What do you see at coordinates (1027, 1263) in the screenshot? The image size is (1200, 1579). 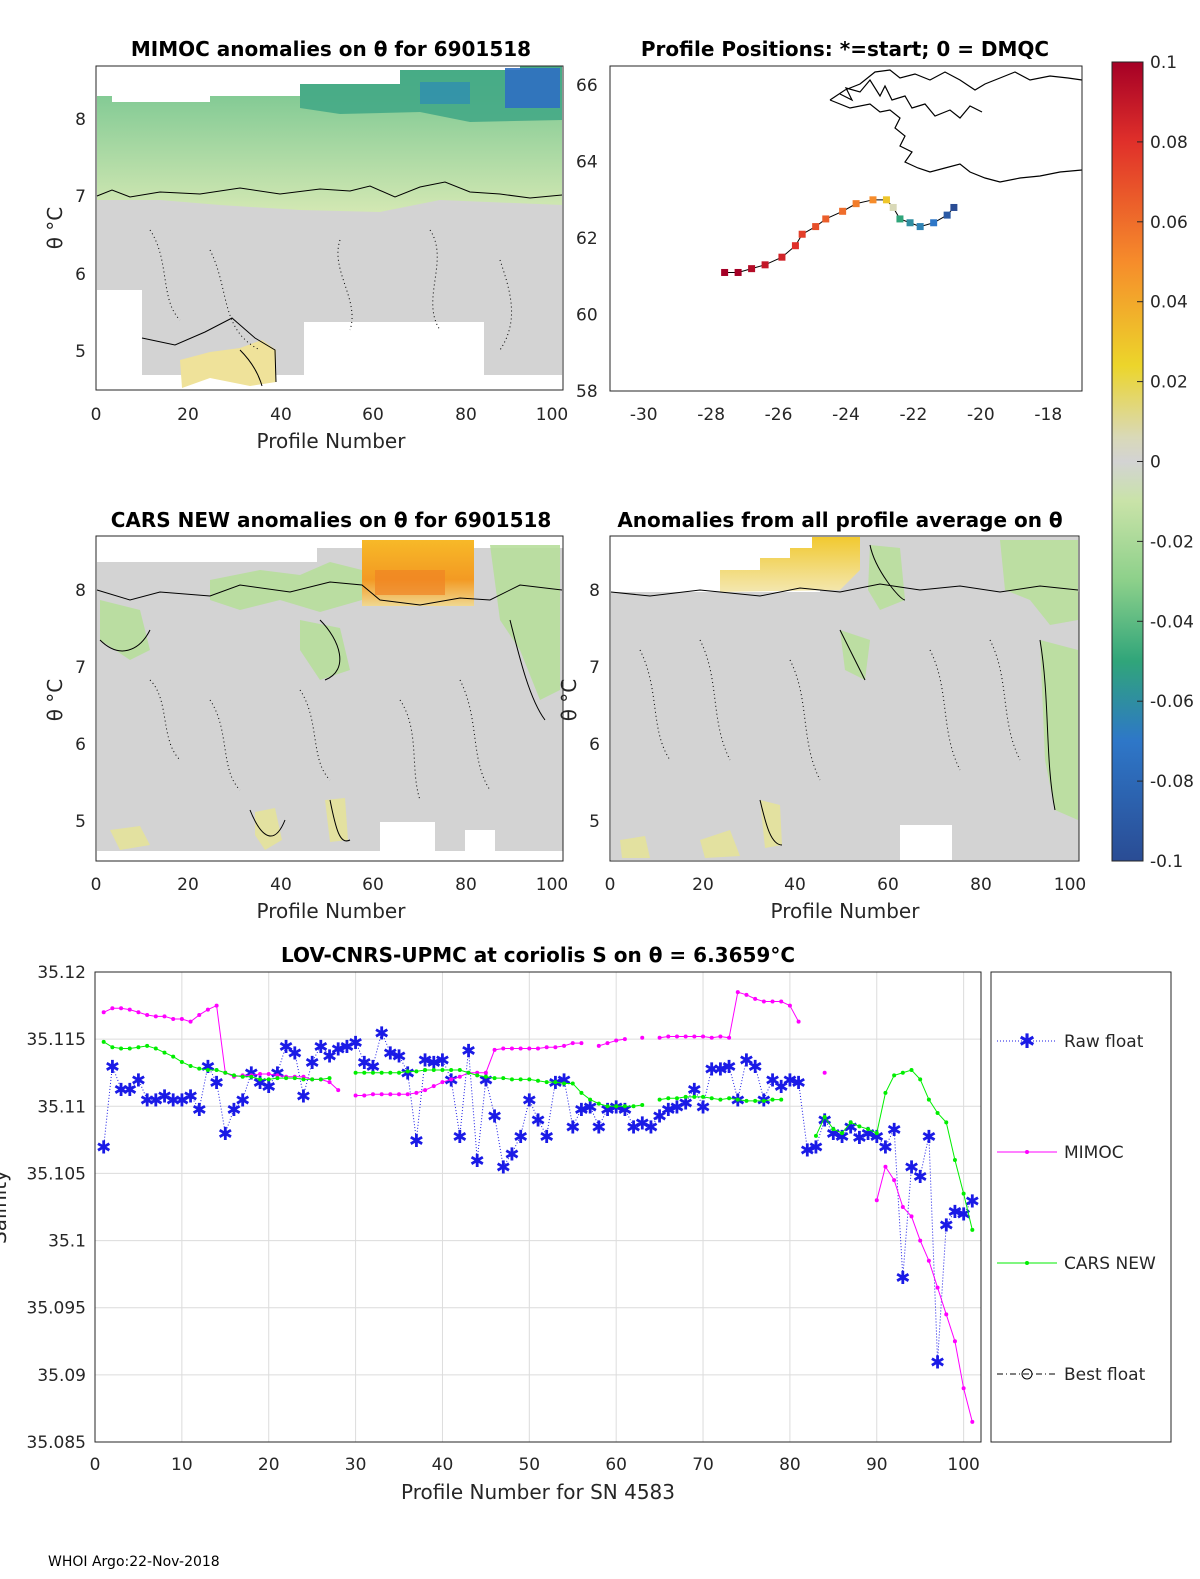 I see `legend-cars-dot-icon` at bounding box center [1027, 1263].